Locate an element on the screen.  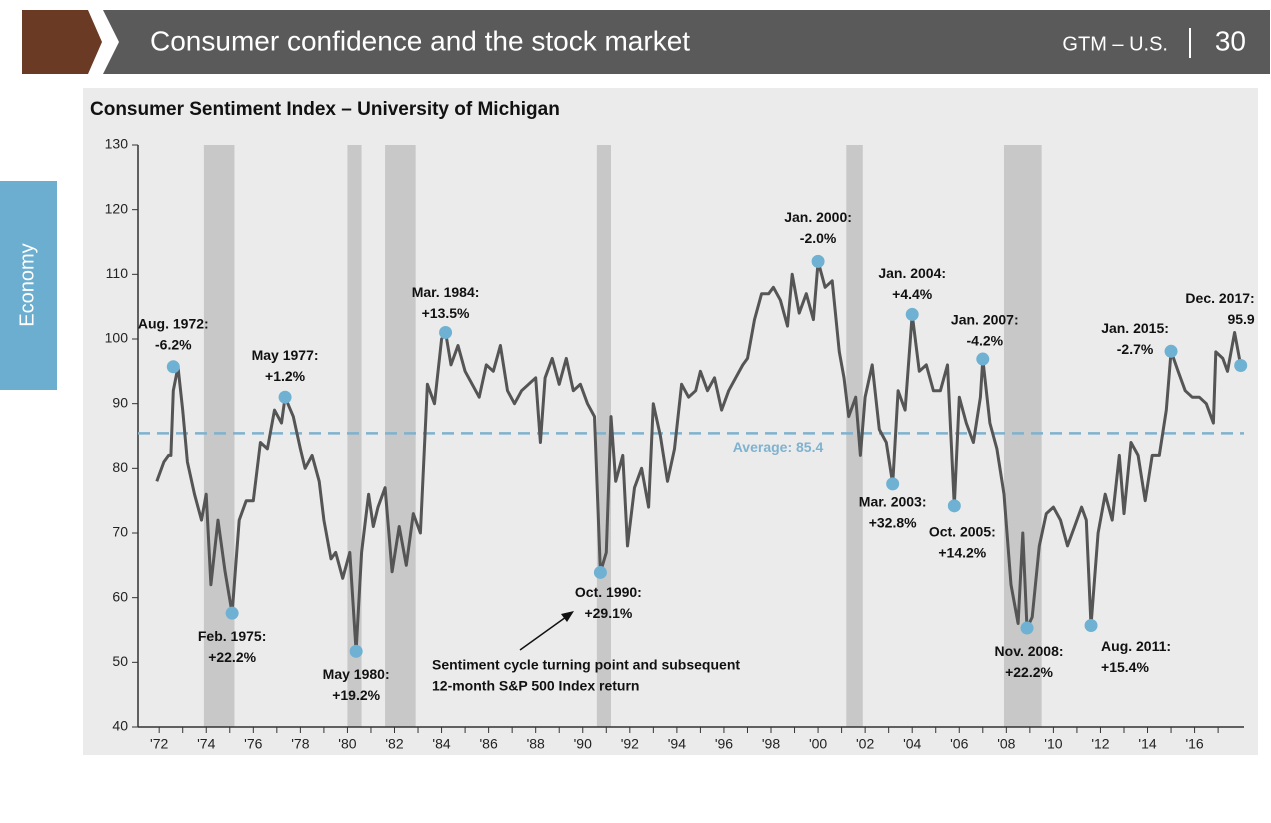
average-label: Average: 85.4 is located at coordinates (778, 447).